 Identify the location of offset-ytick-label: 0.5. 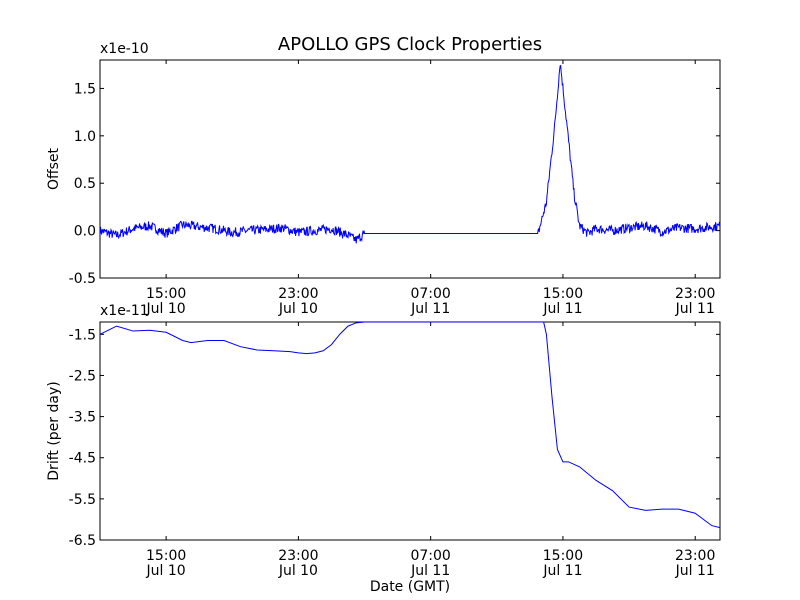
(85, 184).